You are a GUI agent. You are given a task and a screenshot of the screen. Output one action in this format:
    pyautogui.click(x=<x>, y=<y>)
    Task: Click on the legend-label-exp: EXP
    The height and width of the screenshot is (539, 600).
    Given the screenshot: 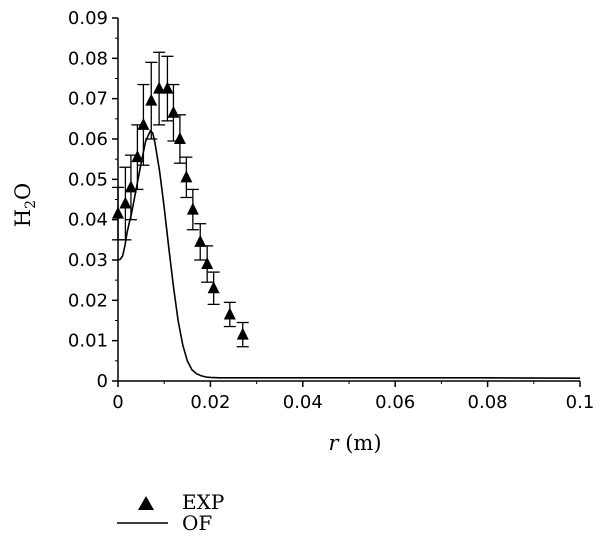 What is the action you would take?
    pyautogui.click(x=203, y=502)
    